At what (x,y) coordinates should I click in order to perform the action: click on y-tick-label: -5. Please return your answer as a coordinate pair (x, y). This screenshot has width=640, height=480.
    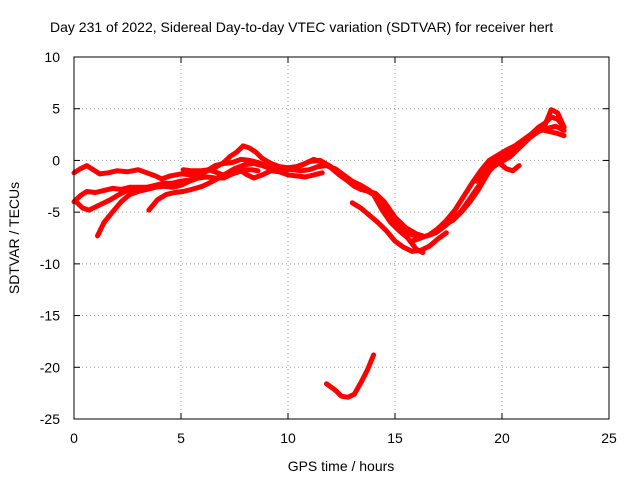
    Looking at the image, I should click on (54, 212).